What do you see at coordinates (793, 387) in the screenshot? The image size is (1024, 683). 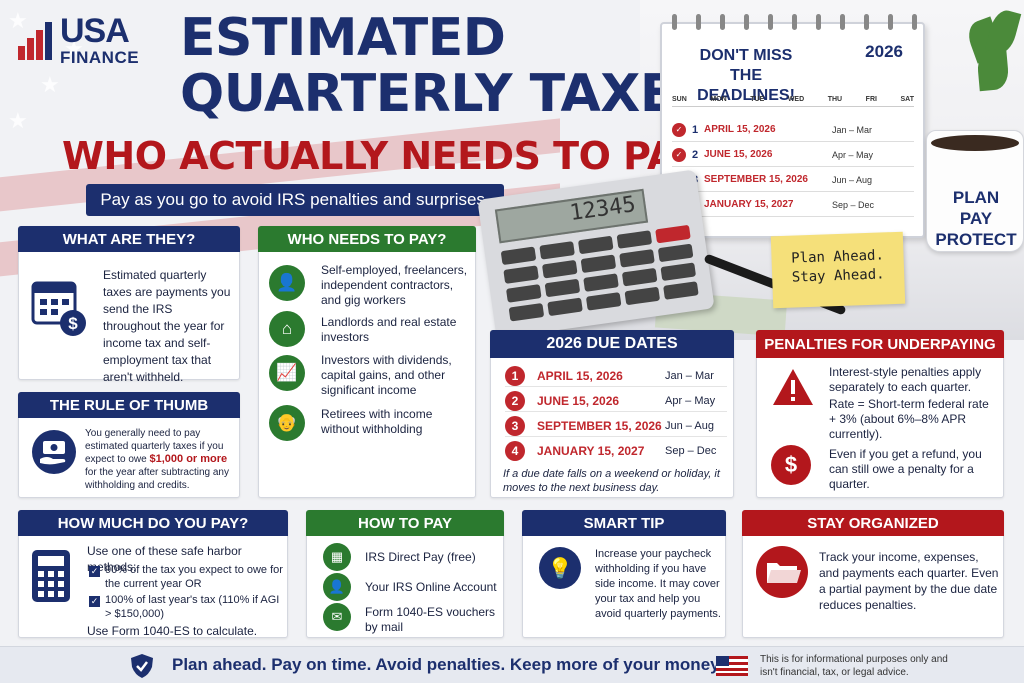 I see `warning-icon` at bounding box center [793, 387].